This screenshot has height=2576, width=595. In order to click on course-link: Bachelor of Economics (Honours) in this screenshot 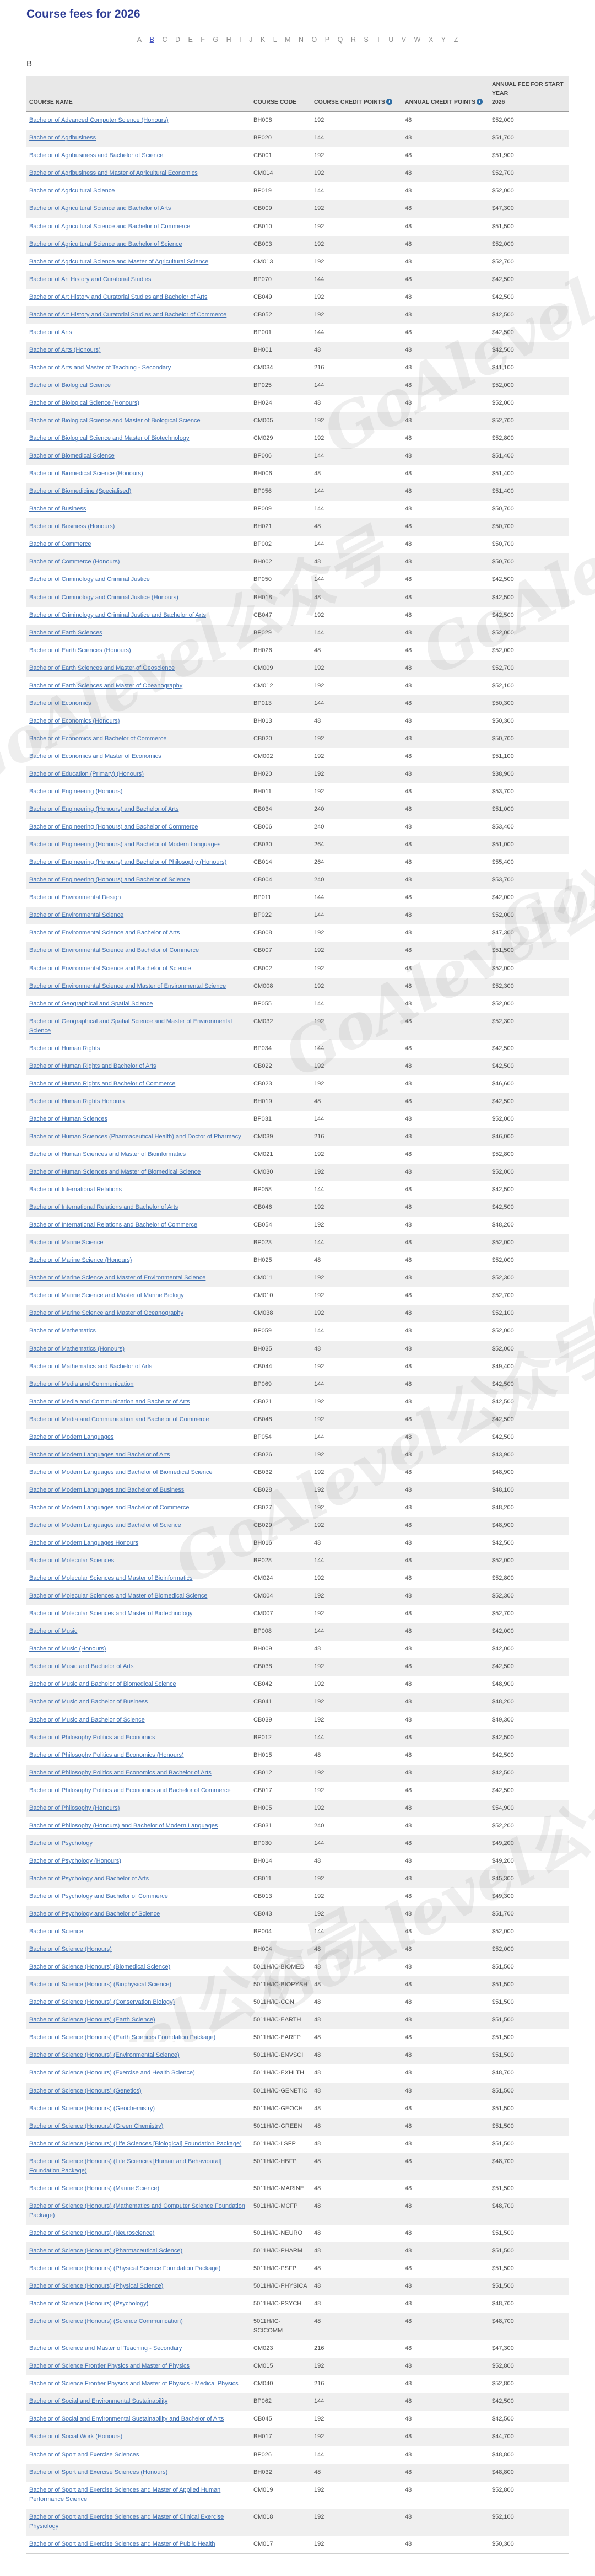, I will do `click(74, 720)`.